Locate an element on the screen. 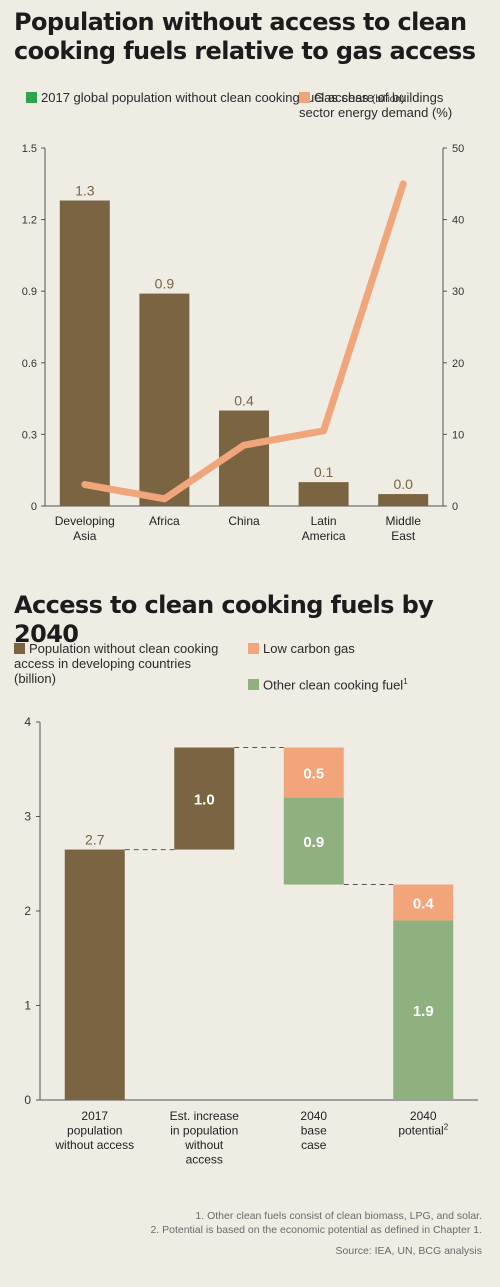  y-tick-label: 1 is located at coordinates (27, 1006).